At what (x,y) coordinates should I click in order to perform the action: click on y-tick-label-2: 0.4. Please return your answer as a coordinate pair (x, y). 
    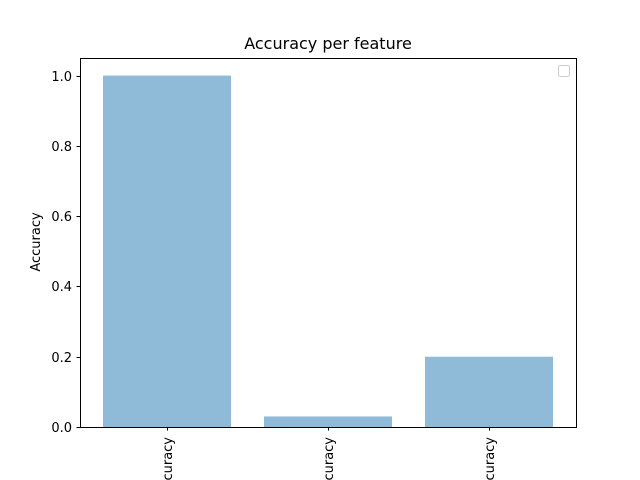
    Looking at the image, I should click on (61, 287).